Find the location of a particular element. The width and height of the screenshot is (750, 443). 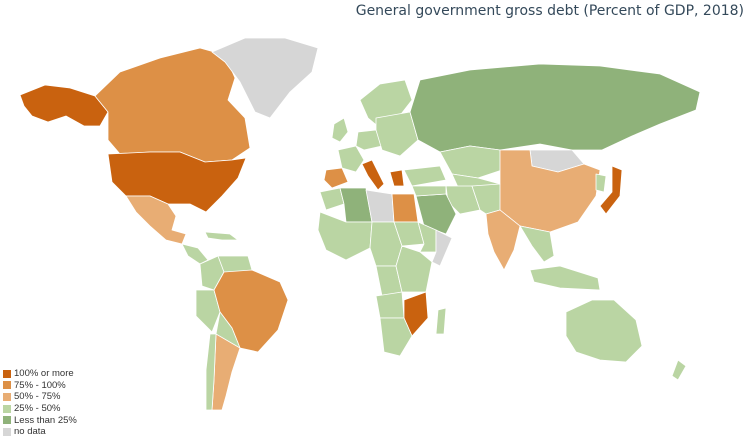

region-caribbean is located at coordinates (221, 236).